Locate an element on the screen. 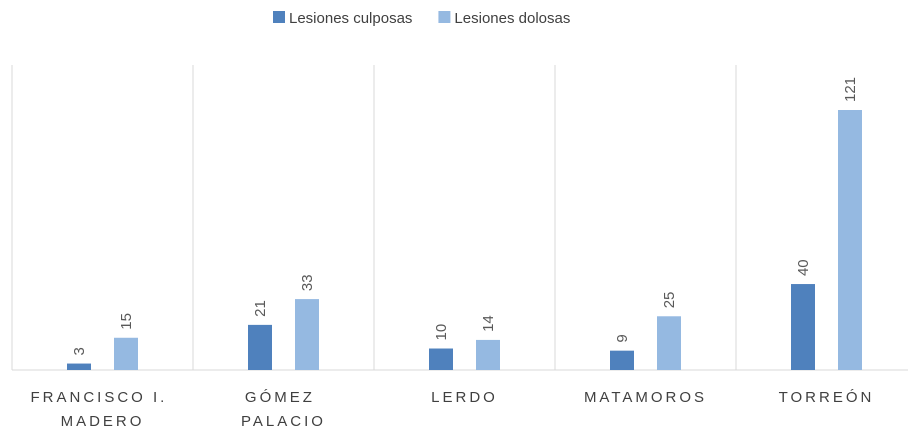 The width and height of the screenshot is (908, 434). data-label: 33 is located at coordinates (307, 282).